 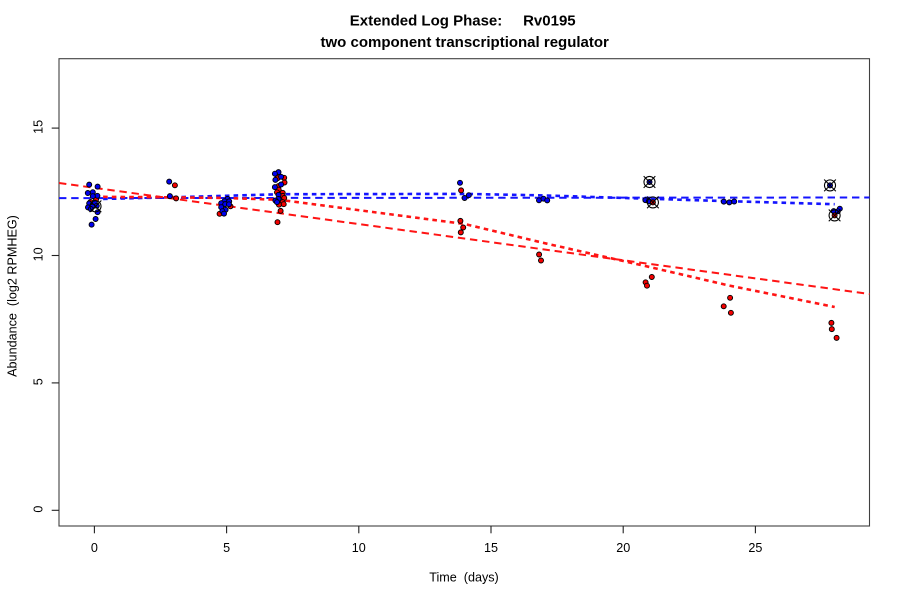 What do you see at coordinates (465, 42) in the screenshot?
I see `svg-text:two component transcriptional: two component transcriptional regulator` at bounding box center [465, 42].